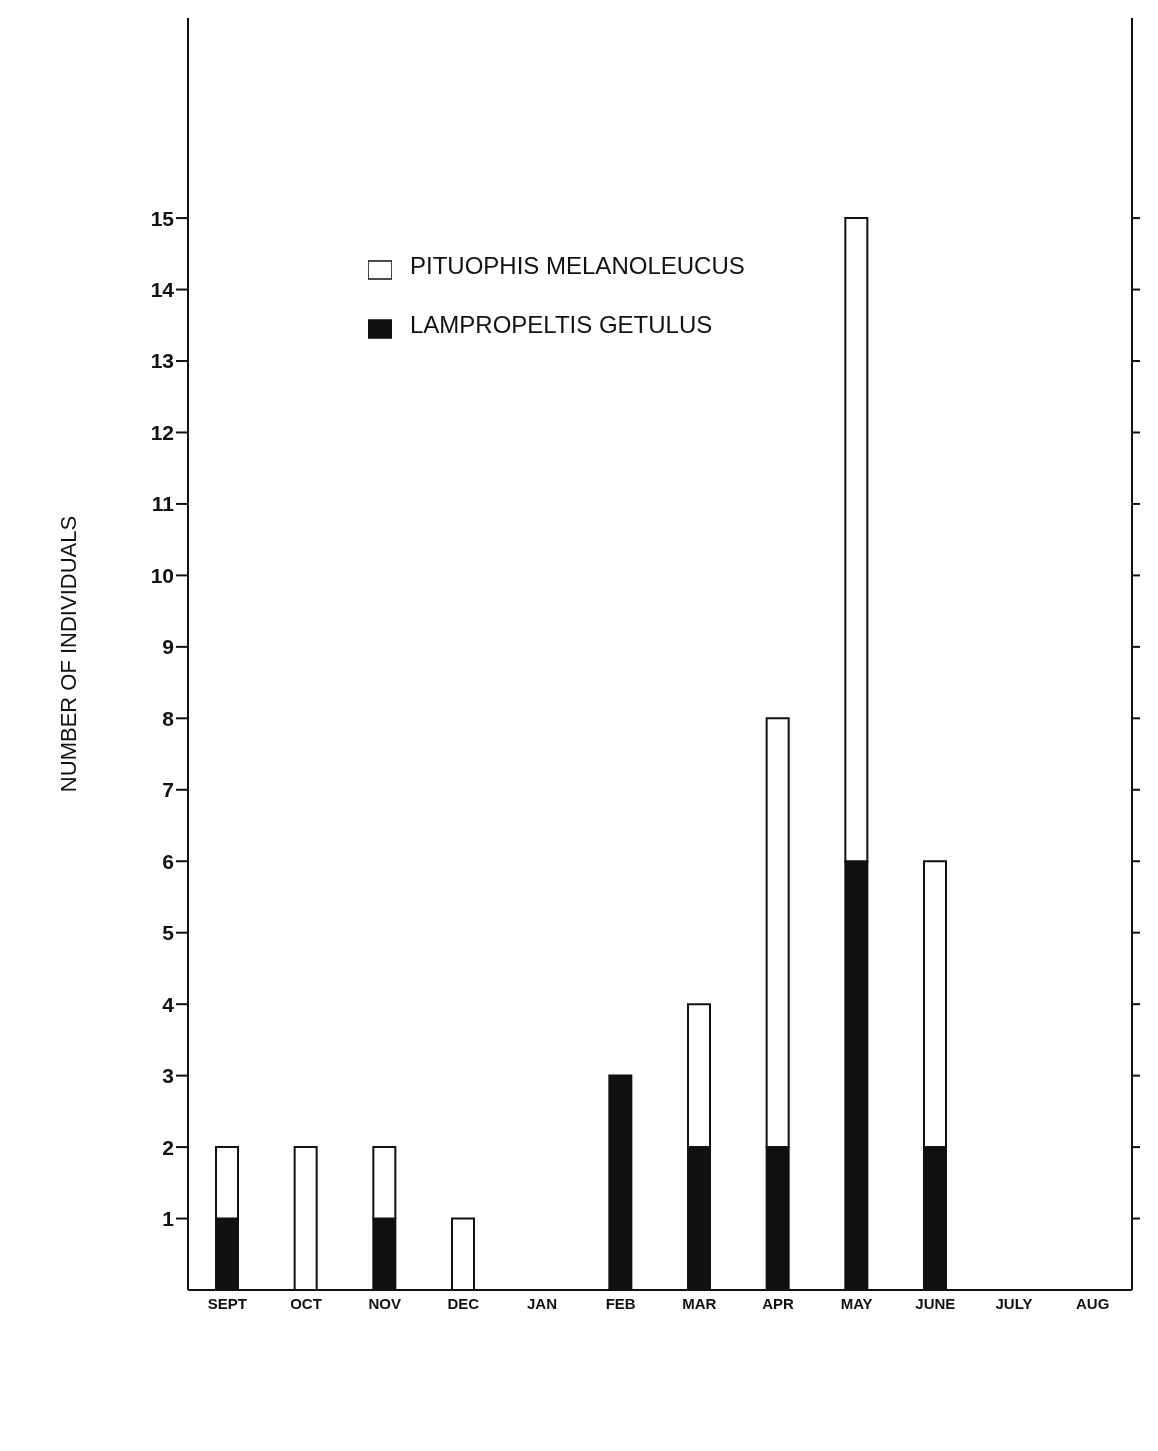  I want to click on x-tick-label: OCT, so click(306, 1303).